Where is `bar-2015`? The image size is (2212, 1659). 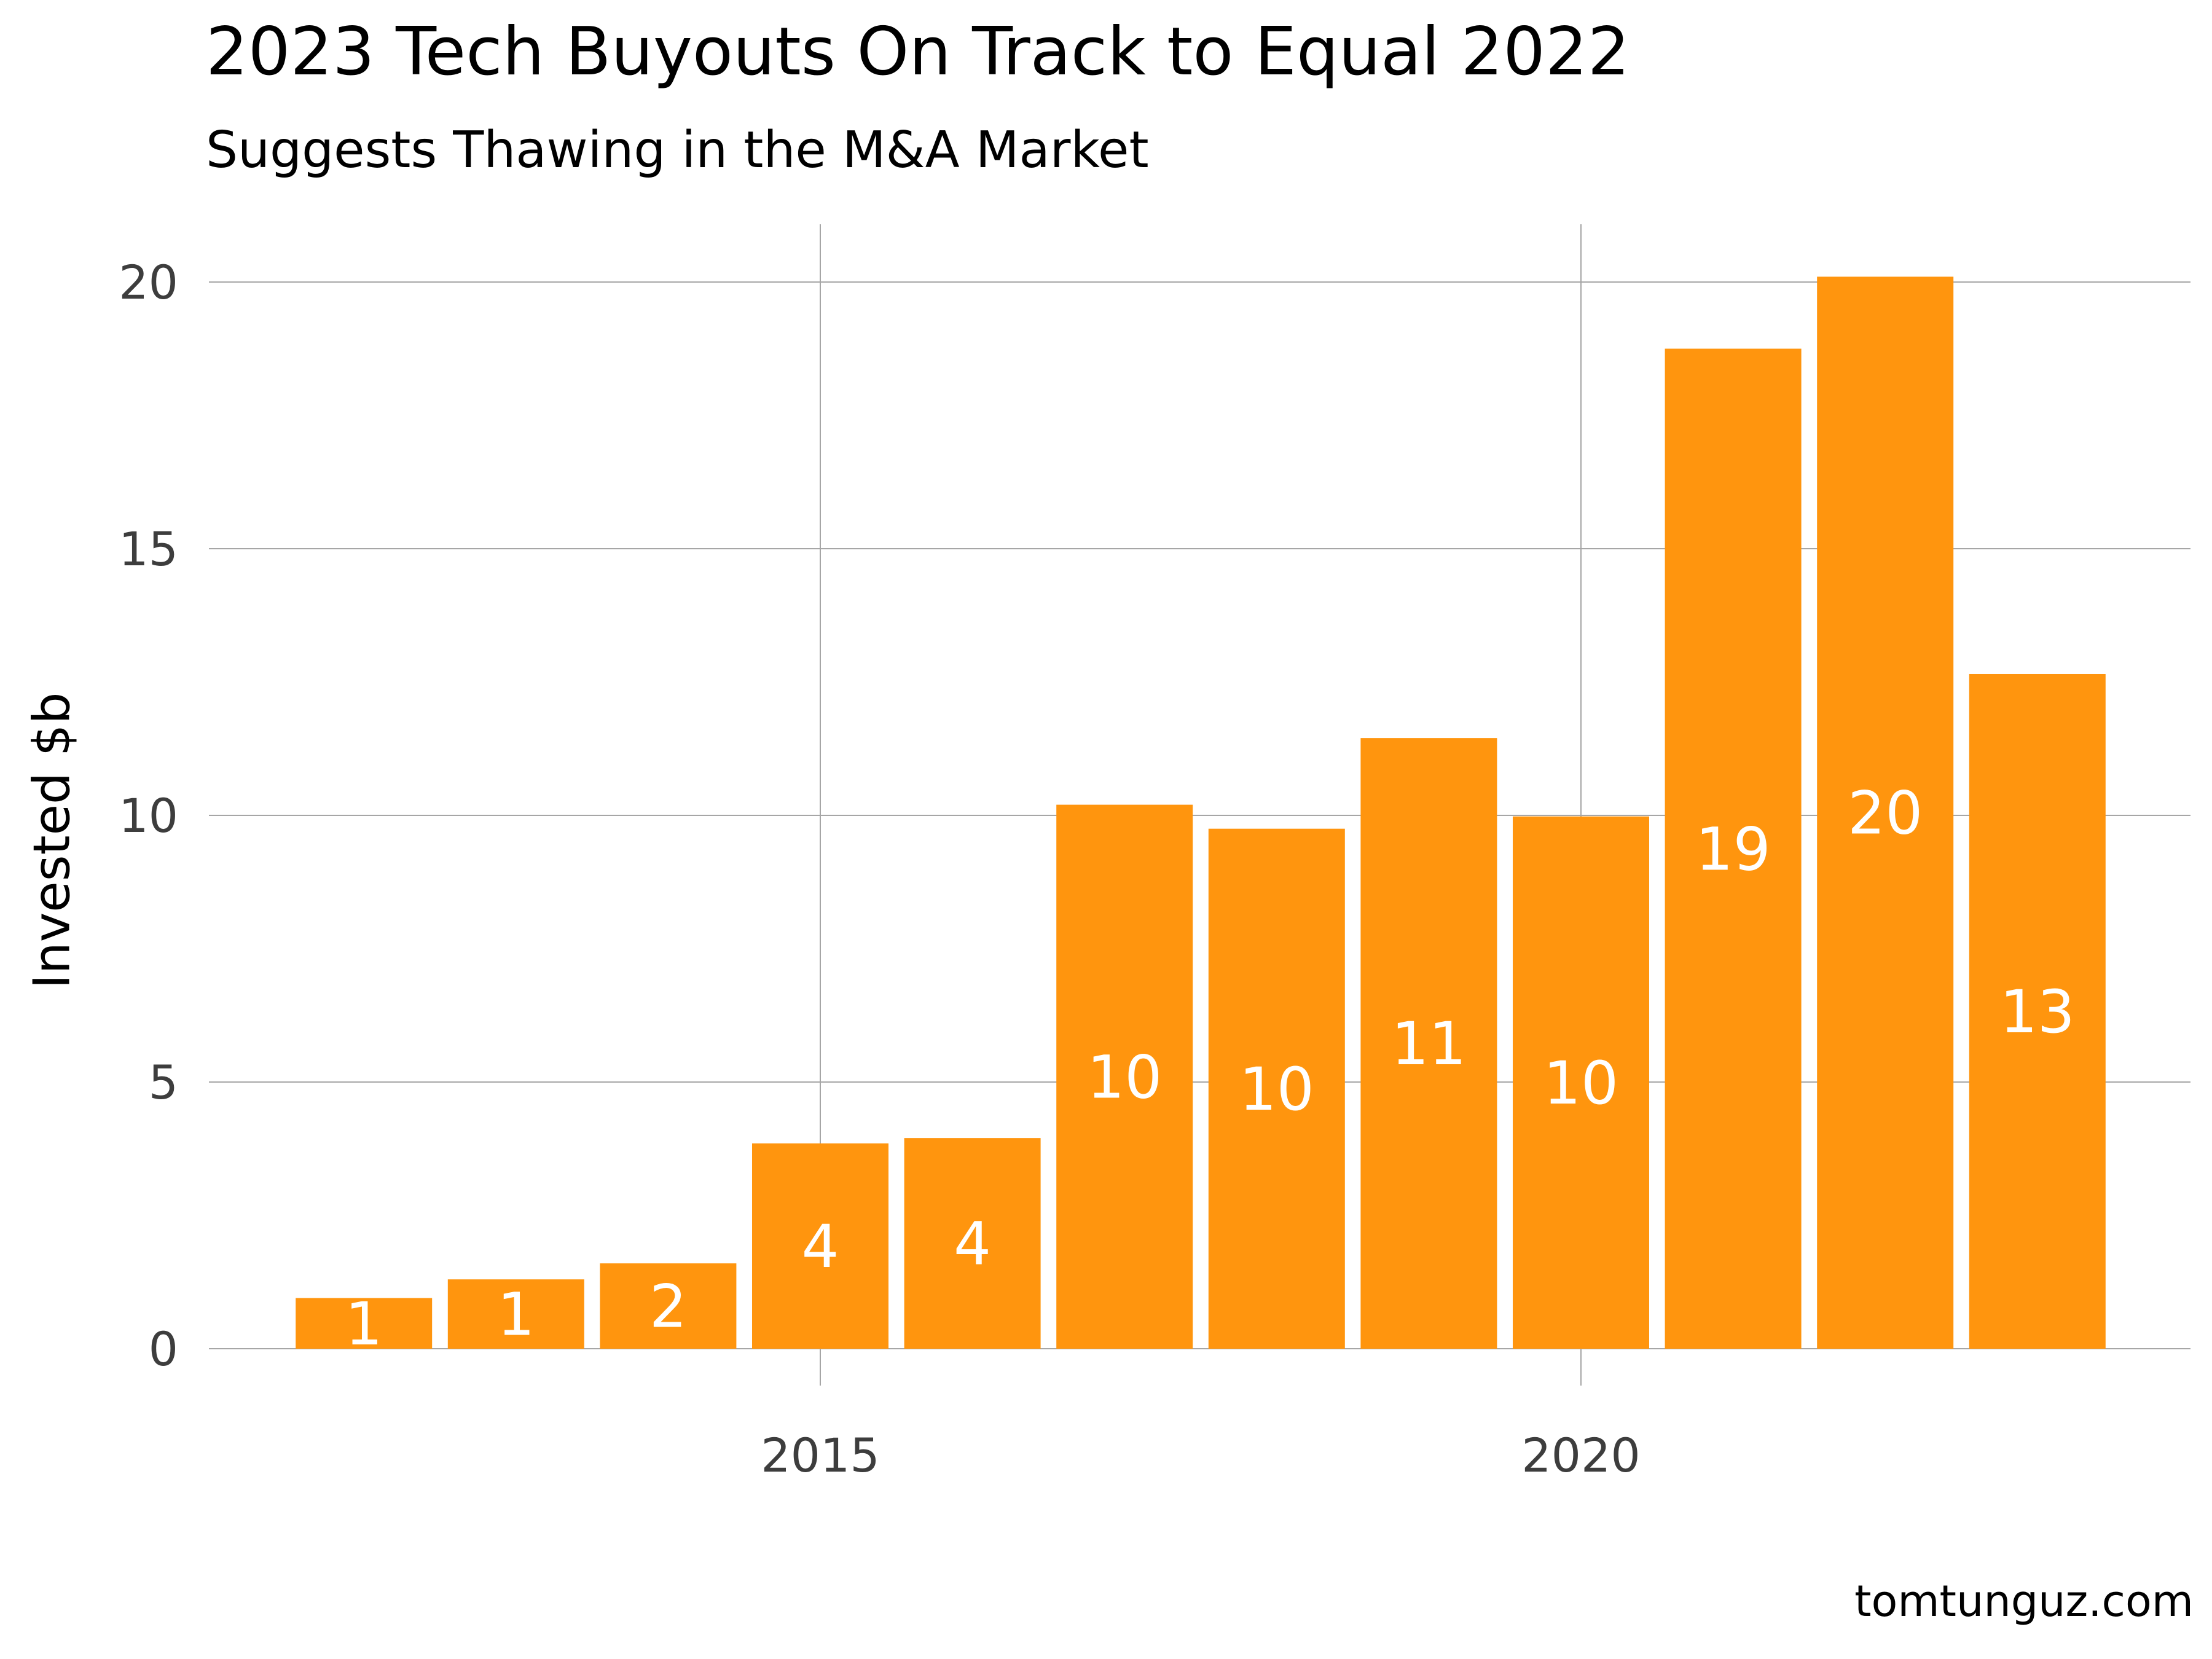 bar-2015 is located at coordinates (820, 1246).